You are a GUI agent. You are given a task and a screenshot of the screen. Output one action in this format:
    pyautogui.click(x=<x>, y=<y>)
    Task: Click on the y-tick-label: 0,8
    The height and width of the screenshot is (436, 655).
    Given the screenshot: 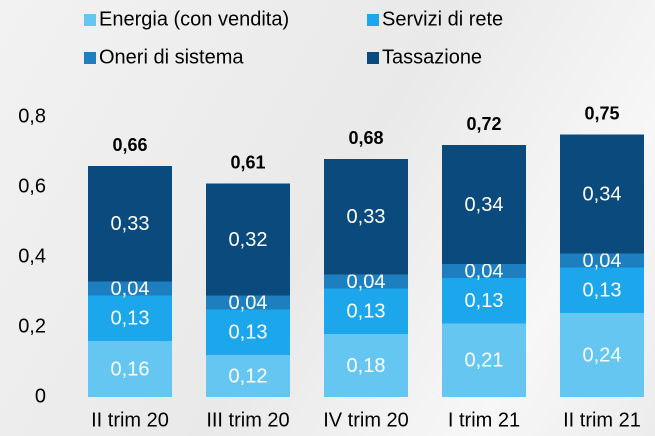 What is the action you would take?
    pyautogui.click(x=32, y=116)
    